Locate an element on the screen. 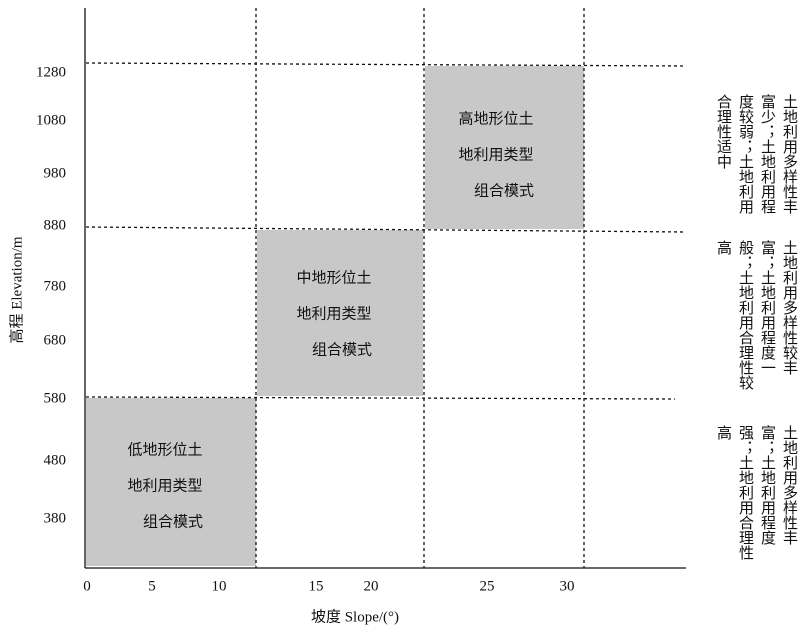 This screenshot has width=800, height=629. zone-note: 土地利用多样性较丰富；土地利用程度一般；土地利用合理性较高 is located at coordinates (756, 315).